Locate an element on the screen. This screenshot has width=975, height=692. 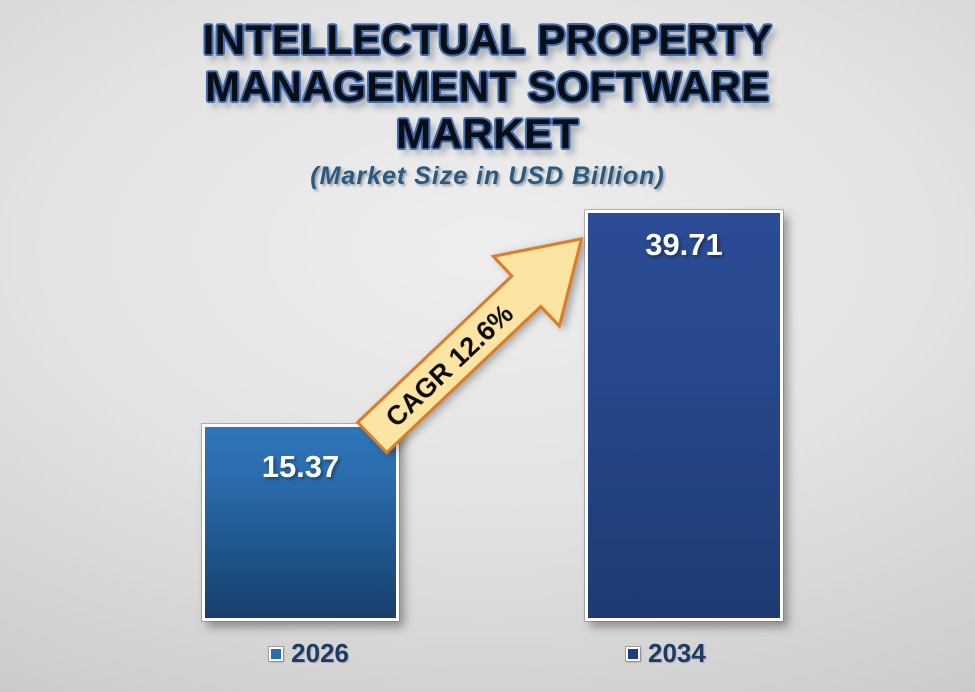
cagr-arrow-shape: CAGR 12.6% is located at coordinates (469, 345).